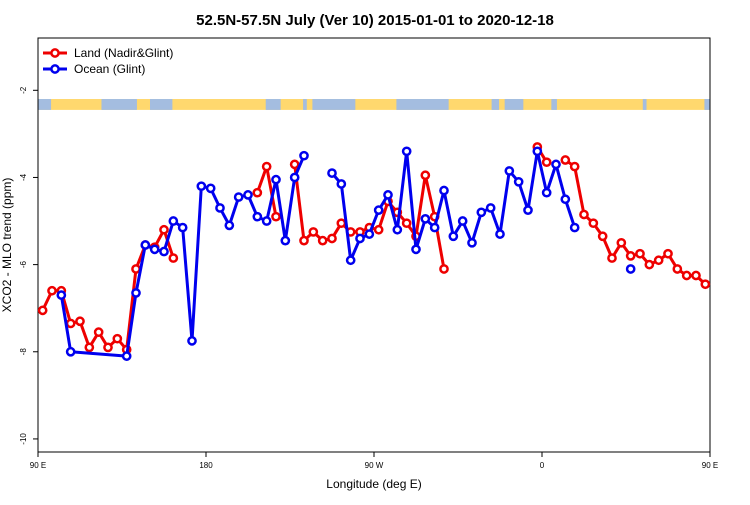  What do you see at coordinates (108, 61) in the screenshot?
I see `legend: Land (Nadir&Glint) Ocean (Glint)` at bounding box center [108, 61].